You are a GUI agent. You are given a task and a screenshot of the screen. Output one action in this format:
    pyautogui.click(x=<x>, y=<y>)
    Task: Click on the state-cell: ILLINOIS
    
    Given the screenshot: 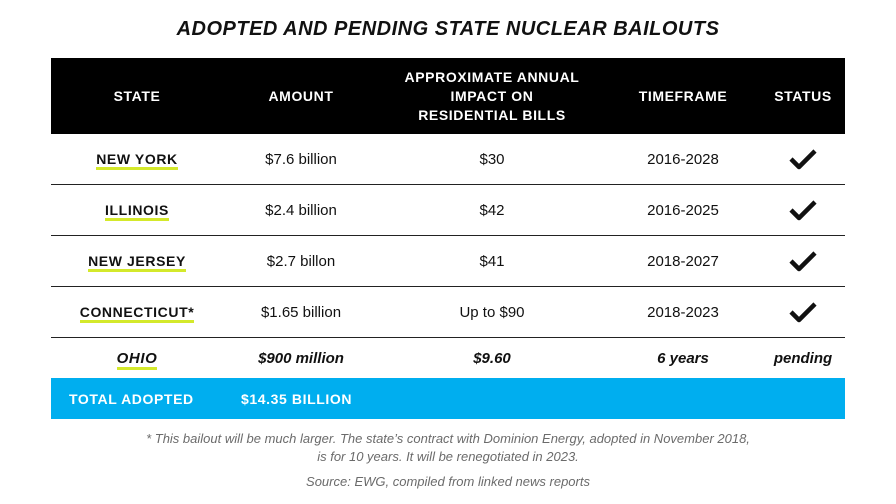 What is the action you would take?
    pyautogui.click(x=137, y=210)
    